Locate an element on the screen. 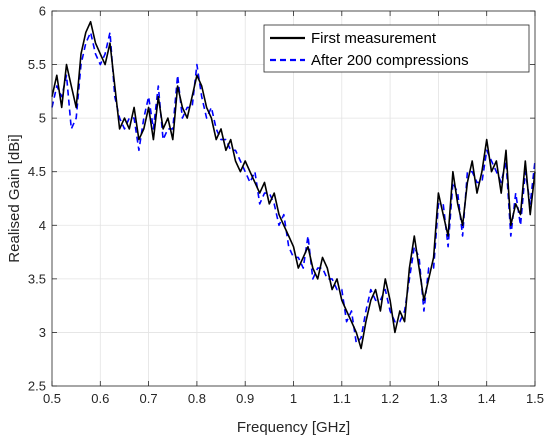 This screenshot has height=443, width=550. x-tick-label: 1 is located at coordinates (293, 398).